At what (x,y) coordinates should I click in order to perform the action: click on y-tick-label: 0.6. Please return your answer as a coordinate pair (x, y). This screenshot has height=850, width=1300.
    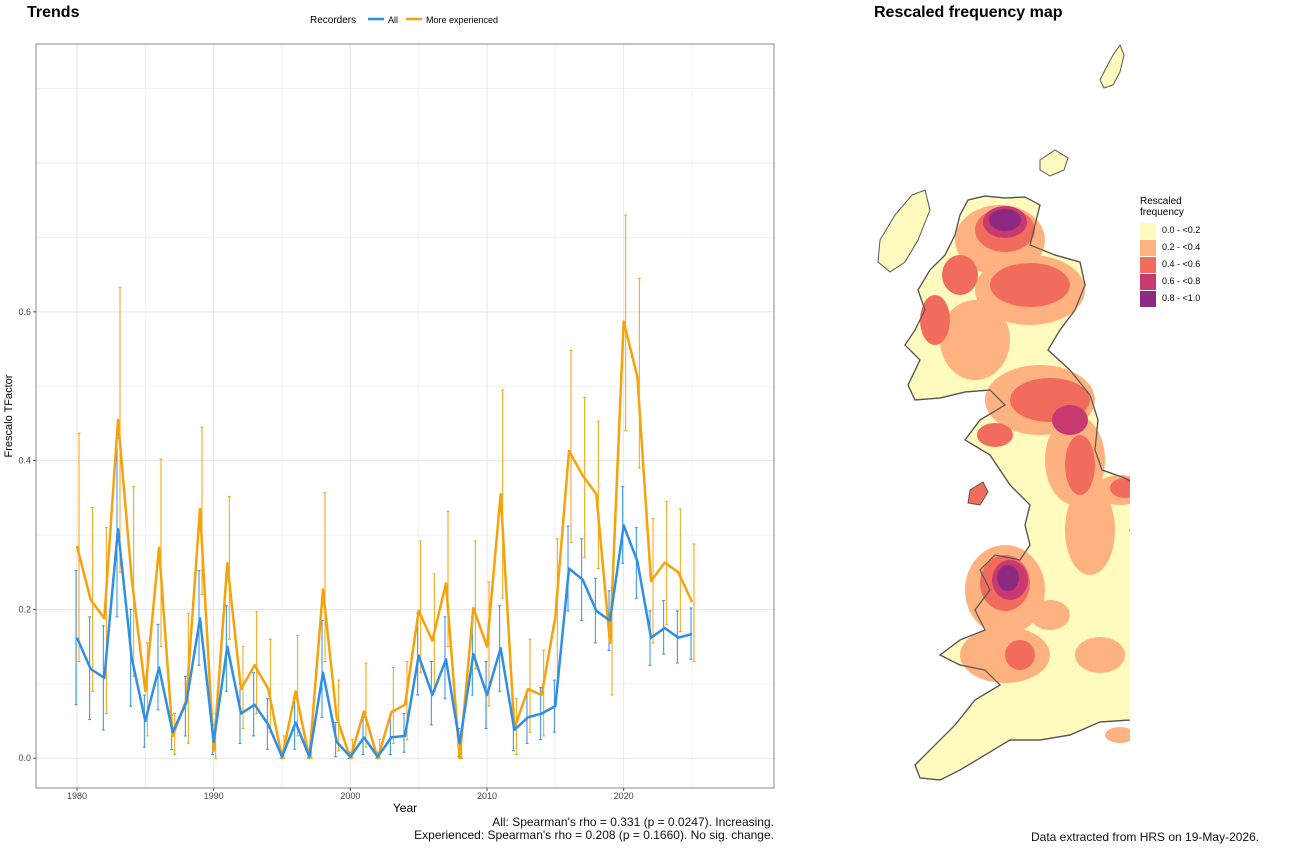
    Looking at the image, I should click on (24, 312).